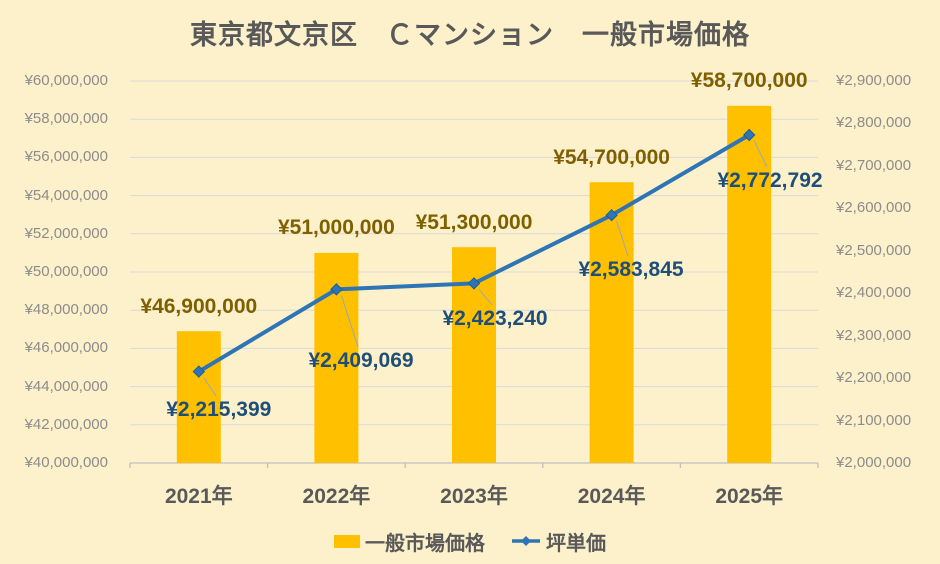 The width and height of the screenshot is (940, 564). Describe the element at coordinates (874, 420) in the screenshot. I see `right-axis-tick-label: ¥2,100,000` at that location.